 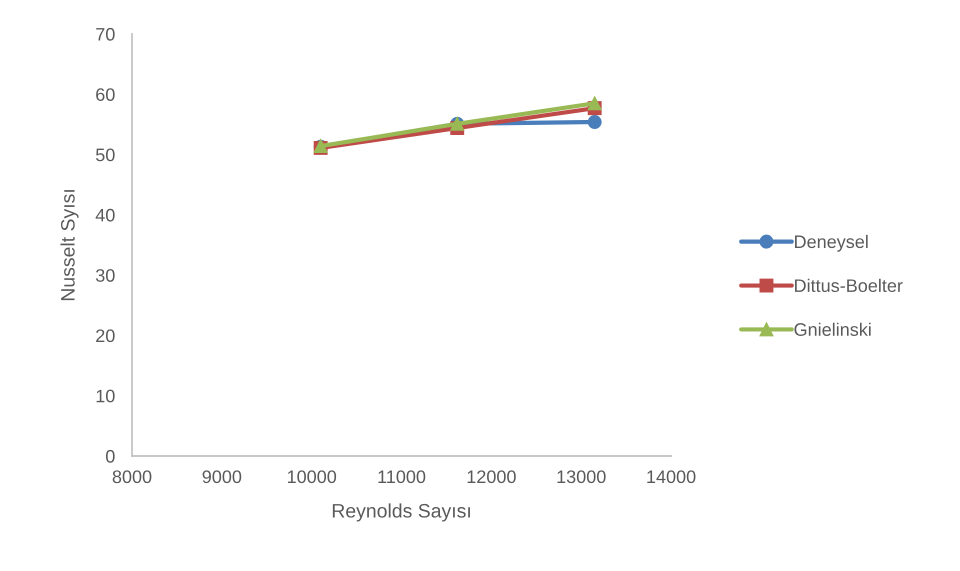 I want to click on x-tick-label: 8000, so click(x=132, y=477).